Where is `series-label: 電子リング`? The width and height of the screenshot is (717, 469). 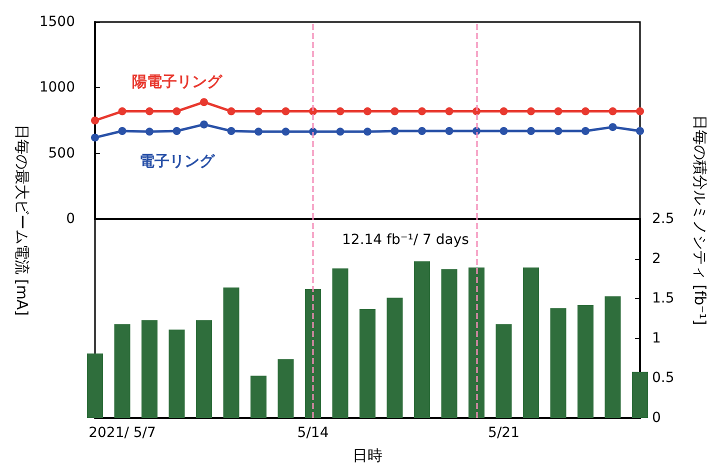 series-label: 電子リング is located at coordinates (177, 161).